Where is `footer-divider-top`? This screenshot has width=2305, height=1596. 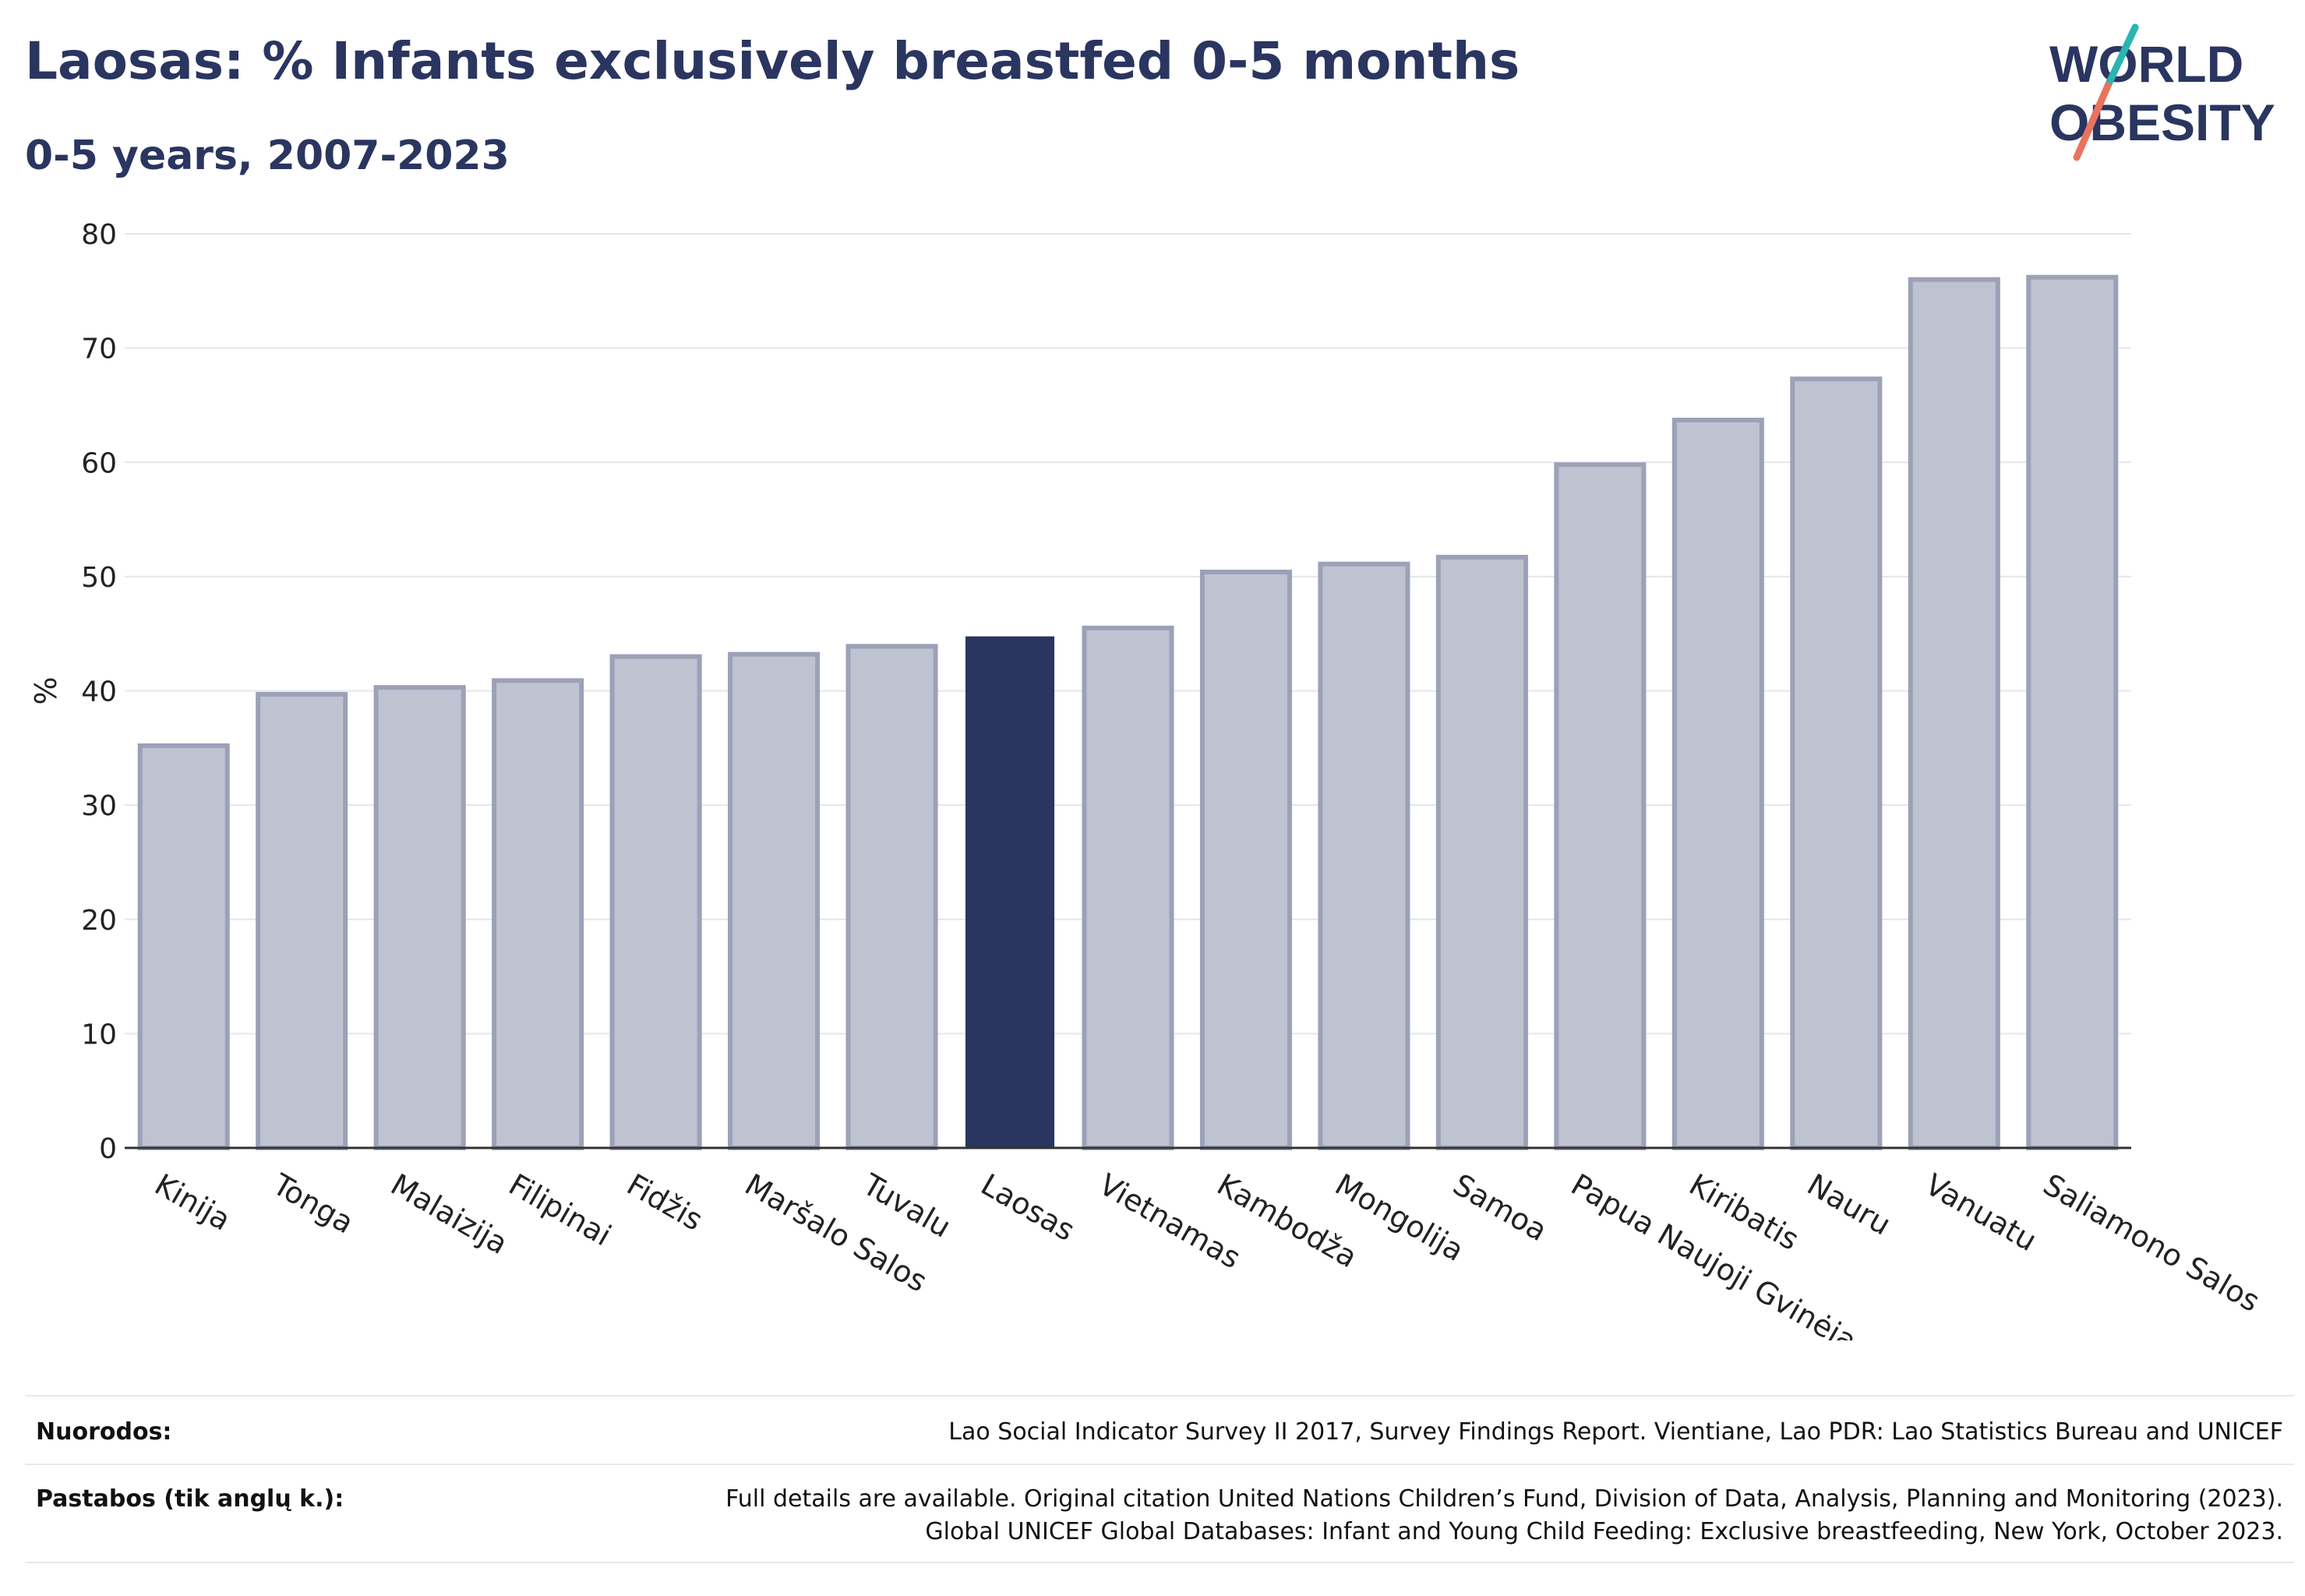
footer-divider-top is located at coordinates (1159, 1395).